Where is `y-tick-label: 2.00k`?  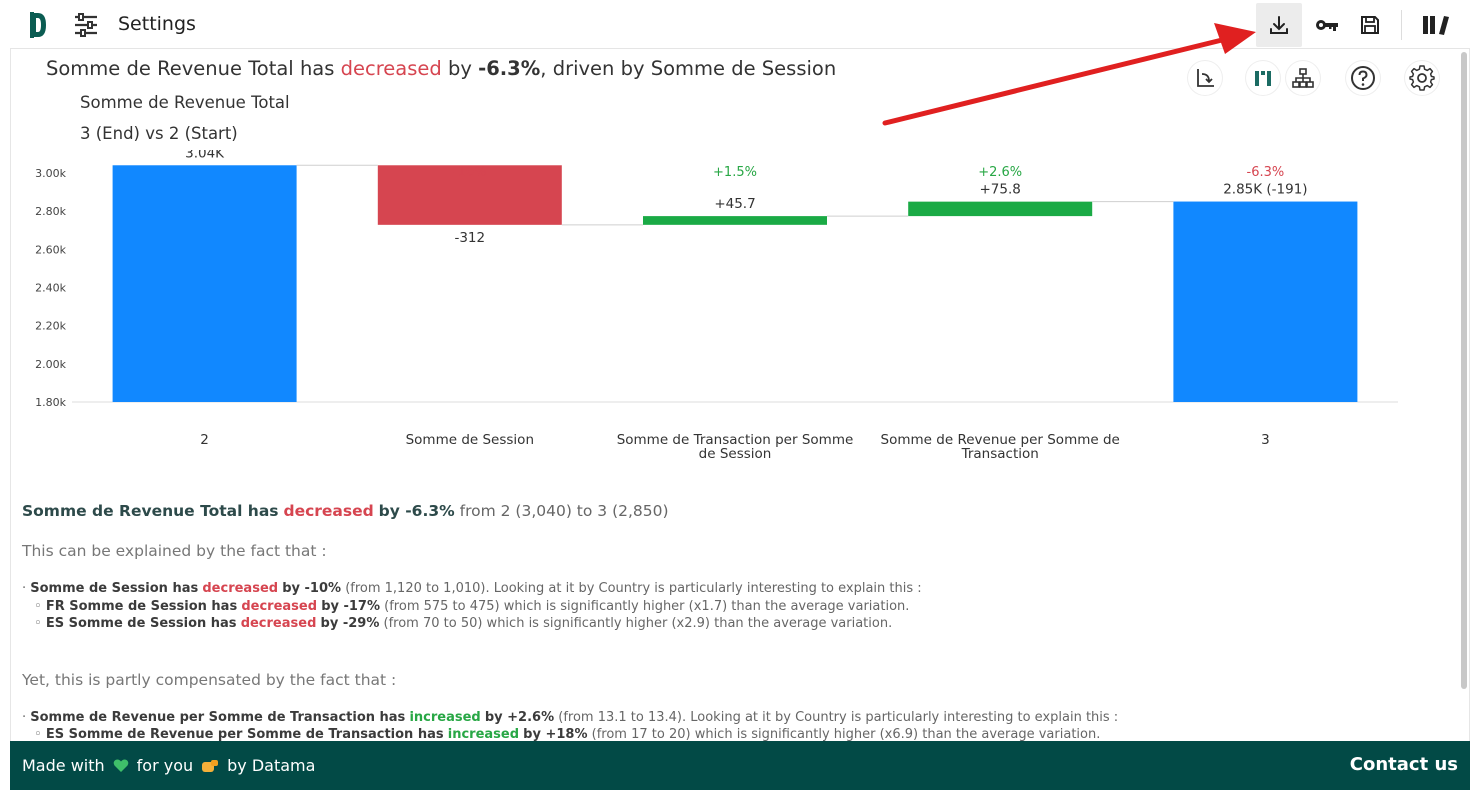
y-tick-label: 2.00k is located at coordinates (50, 364).